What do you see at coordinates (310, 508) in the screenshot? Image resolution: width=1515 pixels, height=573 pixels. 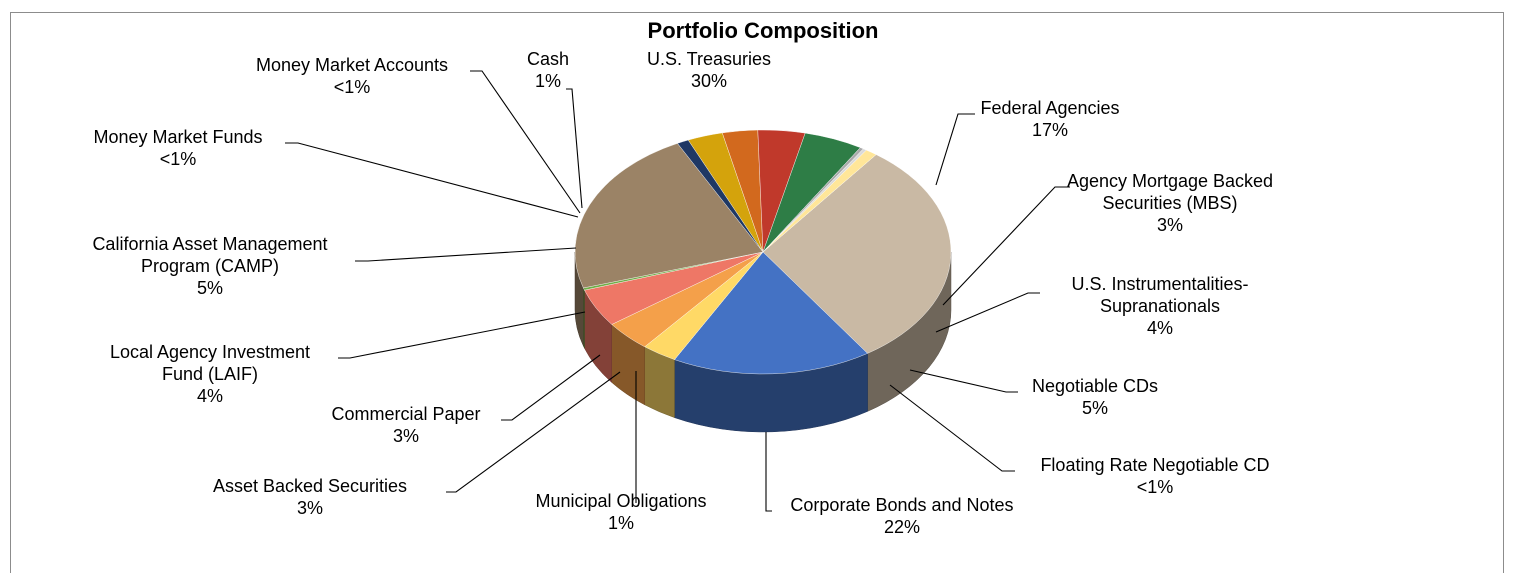 I see `slice-value-asset-backed-securities: 3%` at bounding box center [310, 508].